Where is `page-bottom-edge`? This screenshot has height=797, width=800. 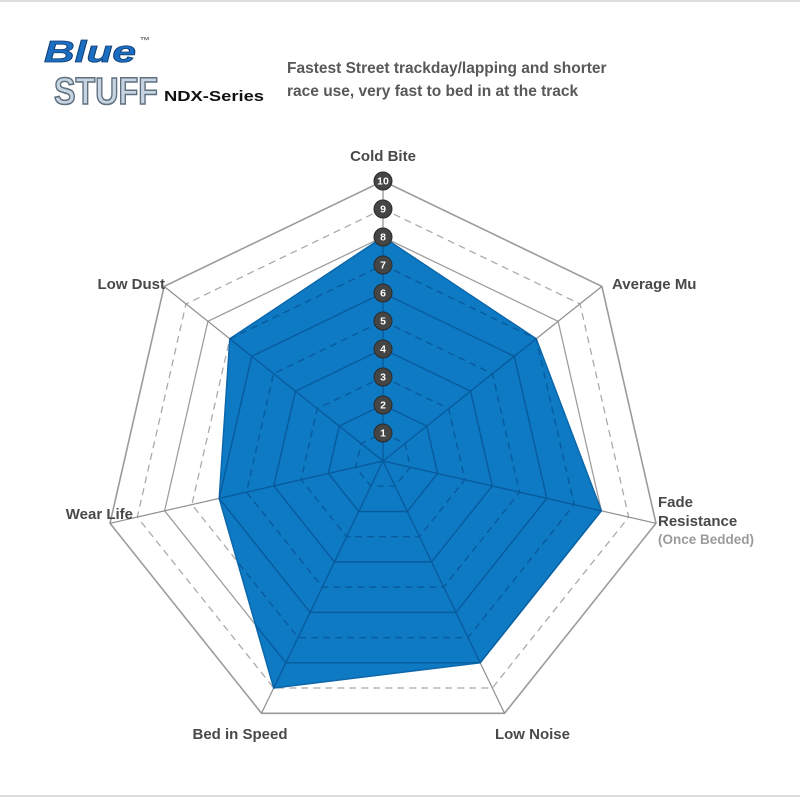 page-bottom-edge is located at coordinates (400, 796).